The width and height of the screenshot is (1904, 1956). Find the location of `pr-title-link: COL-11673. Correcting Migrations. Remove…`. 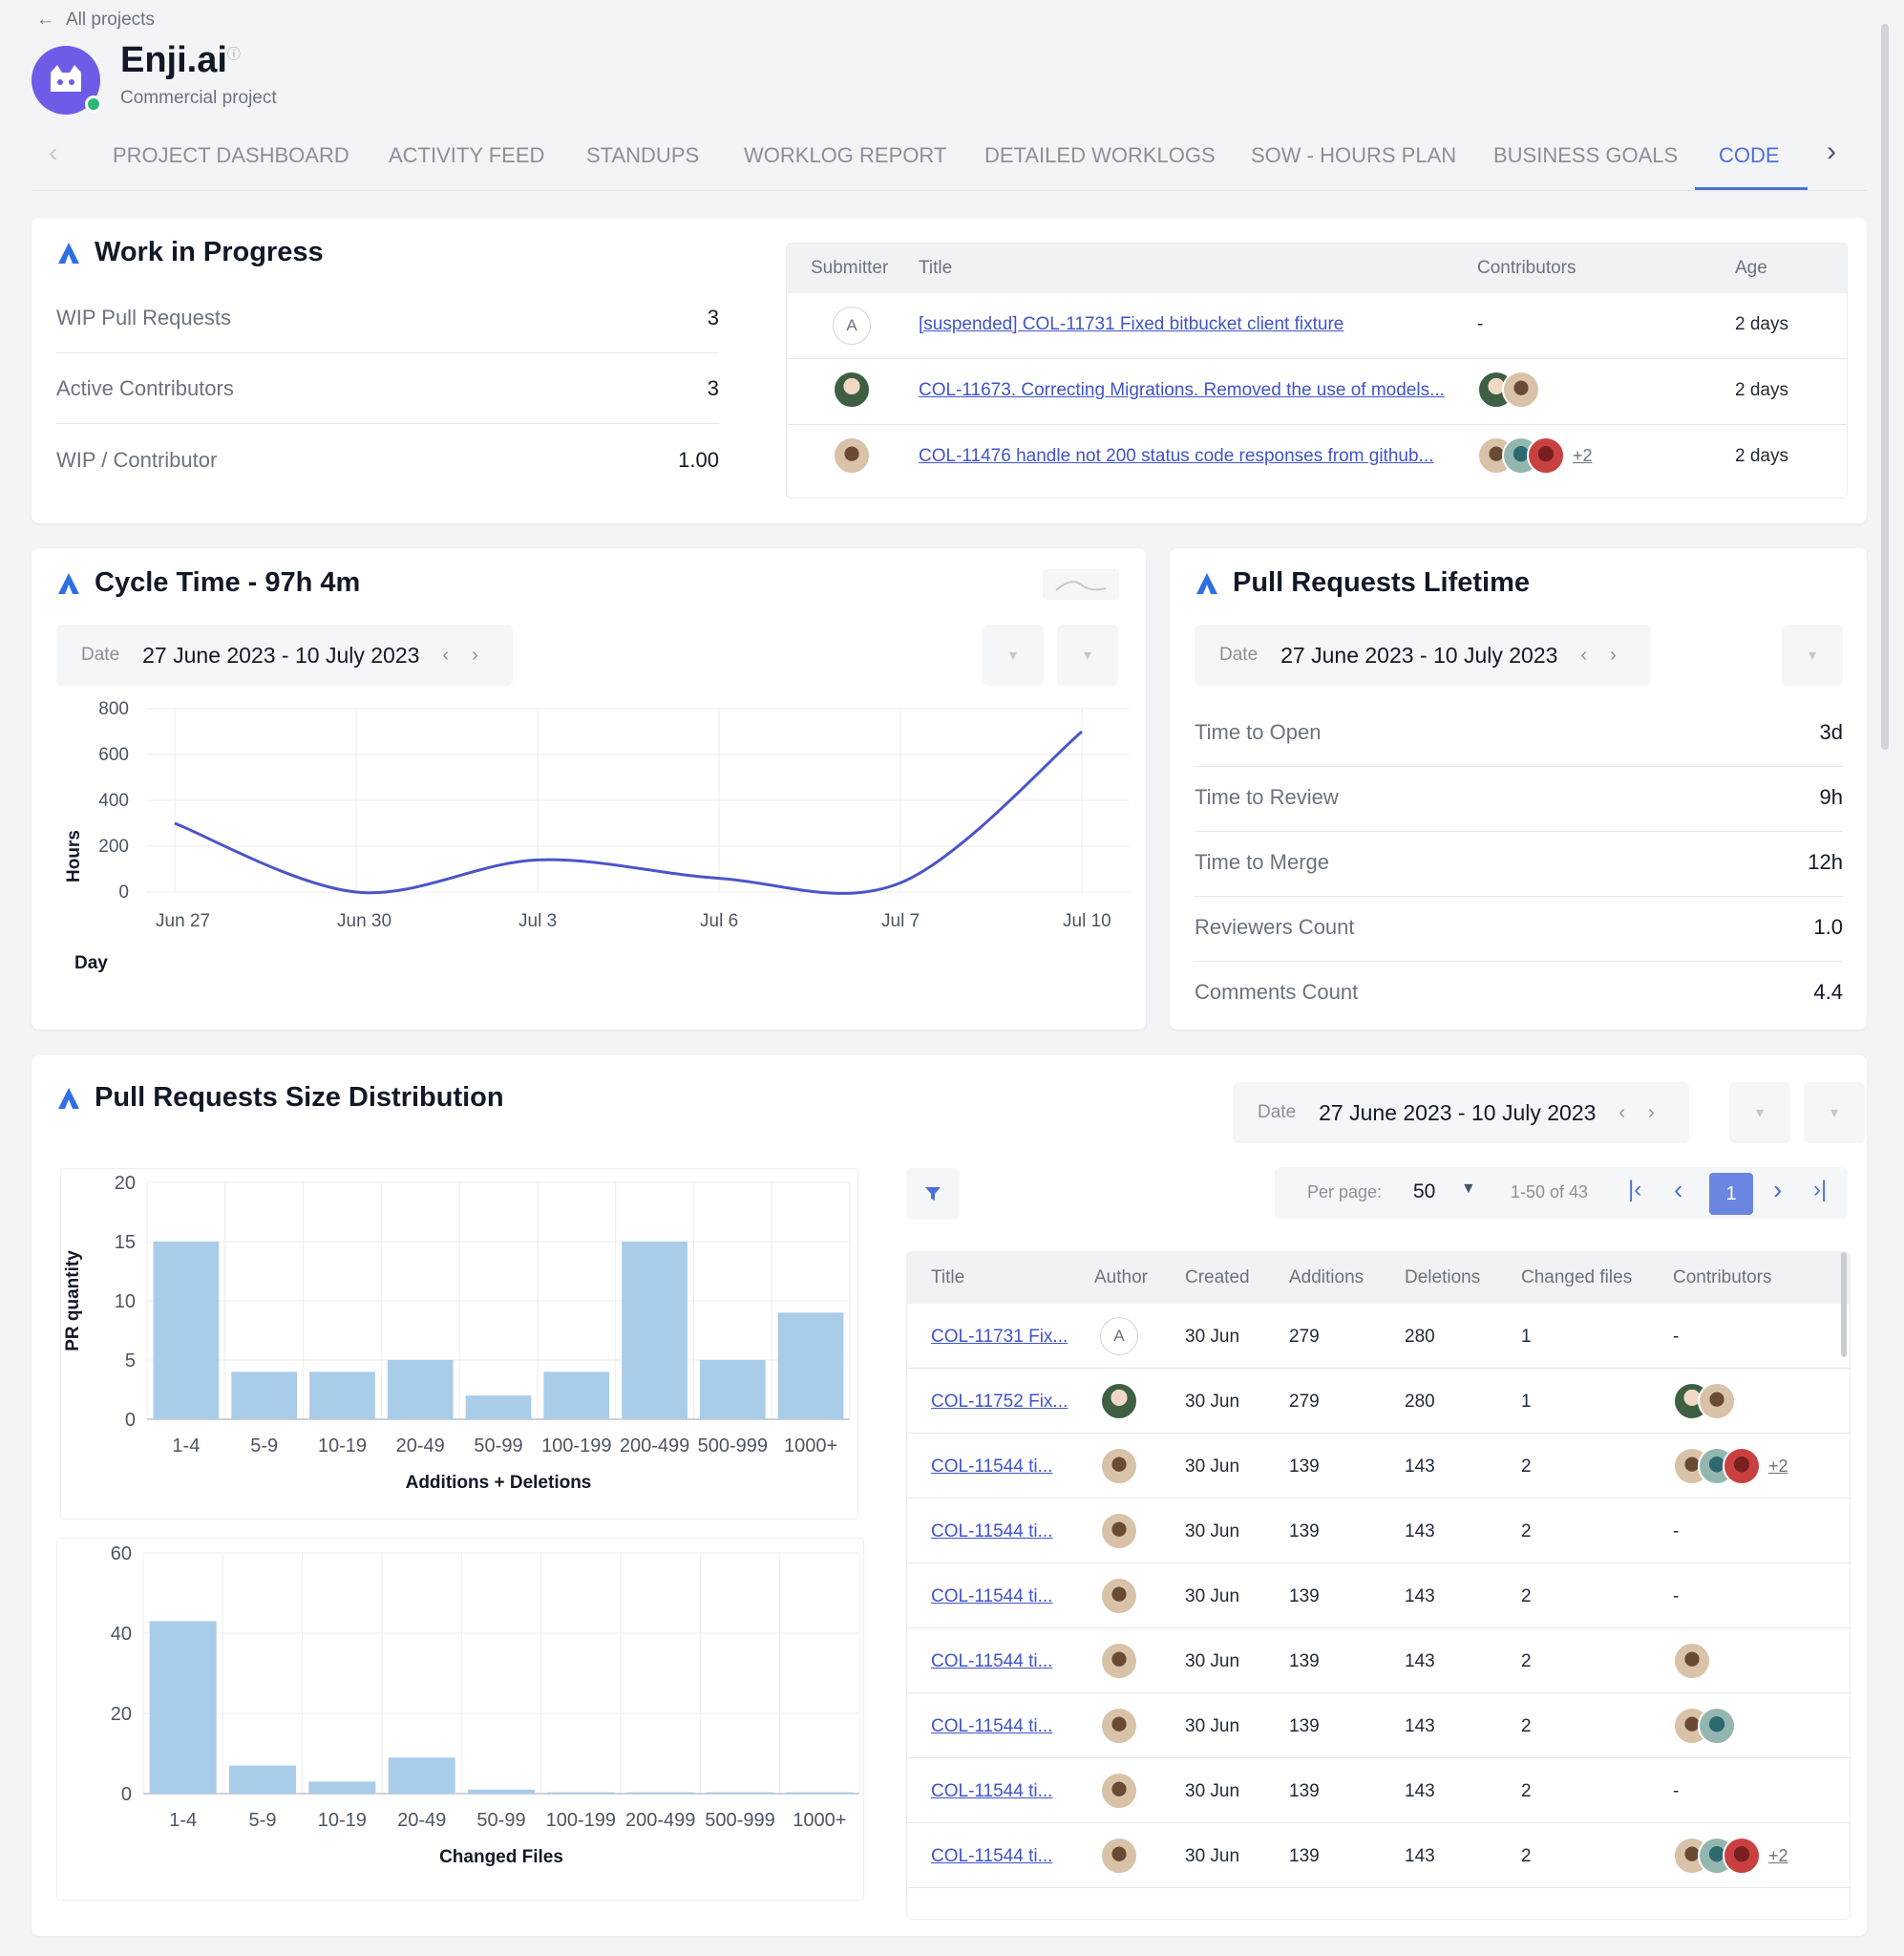

pr-title-link: COL-11673. Correcting Migrations. Remove… is located at coordinates (1182, 390).